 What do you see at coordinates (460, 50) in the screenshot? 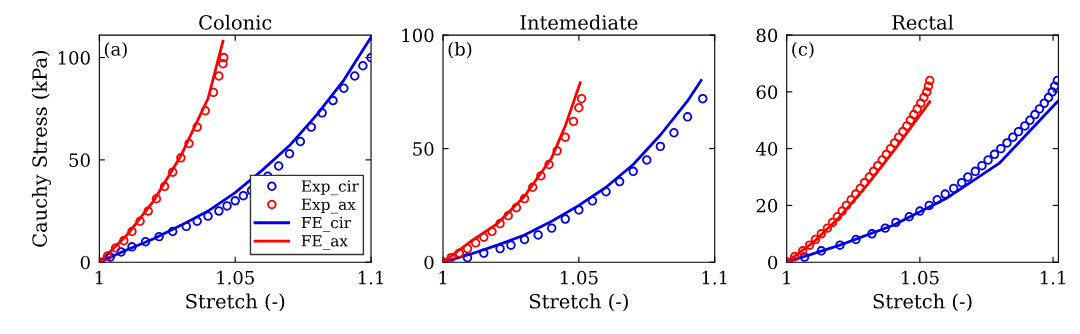
I see `annotation: (b)` at bounding box center [460, 50].